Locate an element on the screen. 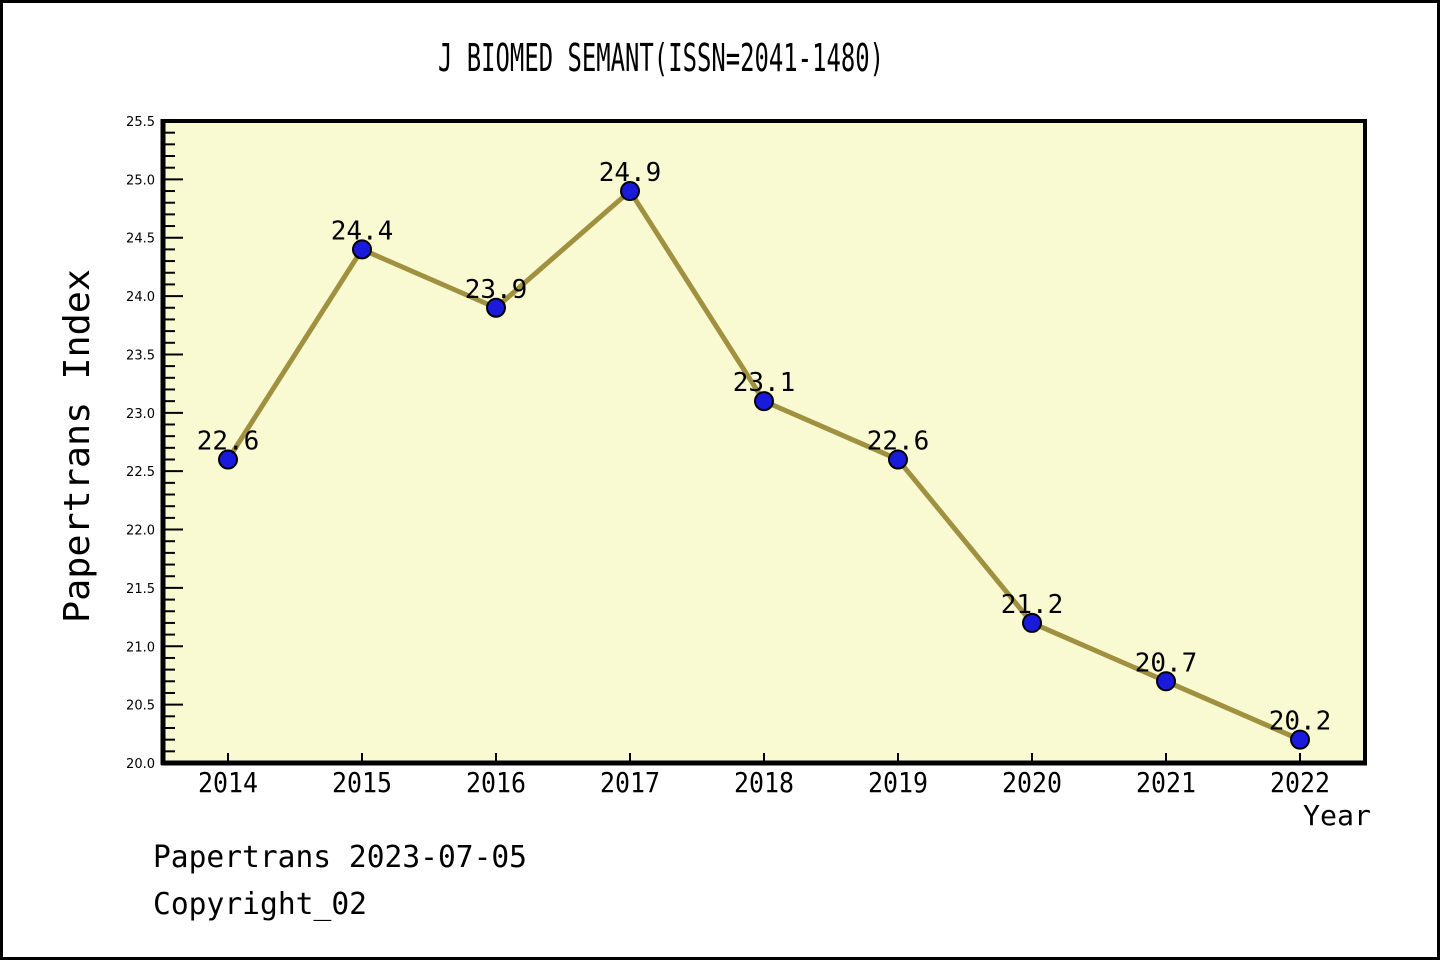  footer-copyright: Copyright_02 is located at coordinates (260, 904).